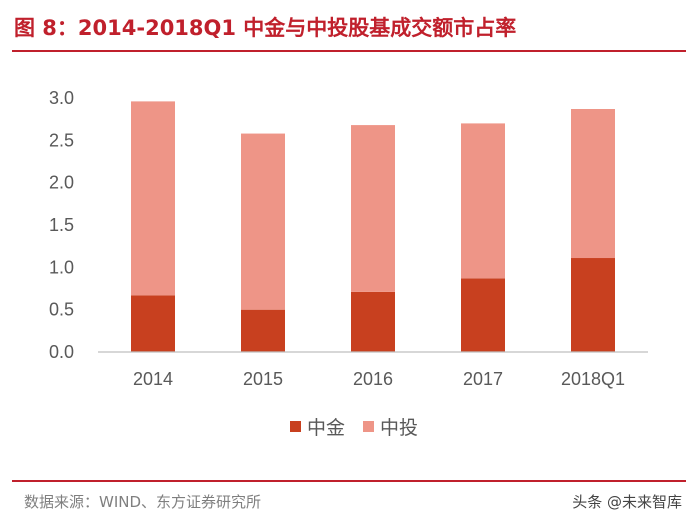 The height and width of the screenshot is (527, 700). What do you see at coordinates (373, 379) in the screenshot?
I see `x-tick-label: 2016` at bounding box center [373, 379].